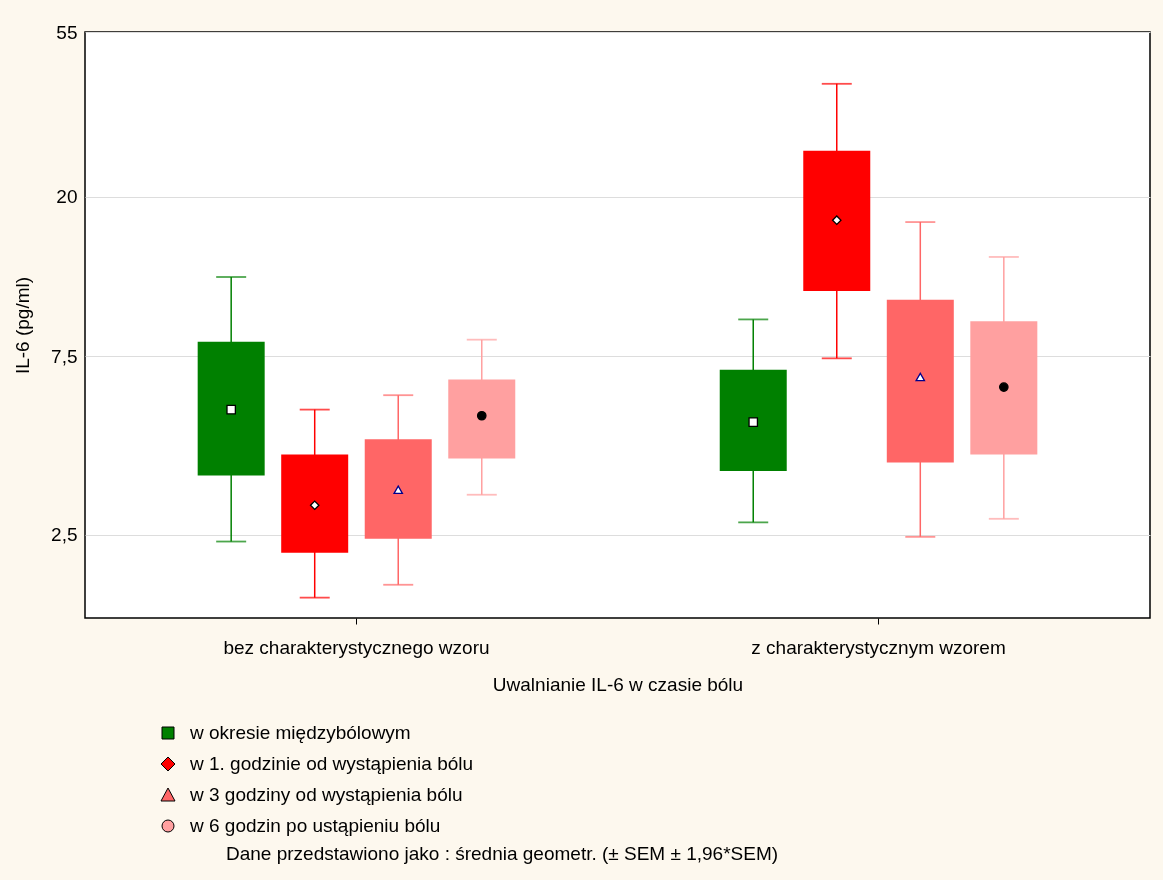 The height and width of the screenshot is (880, 1163). What do you see at coordinates (332, 763) in the screenshot?
I see `legend-label: w 1. godzinie od wystąpienia bólu` at bounding box center [332, 763].